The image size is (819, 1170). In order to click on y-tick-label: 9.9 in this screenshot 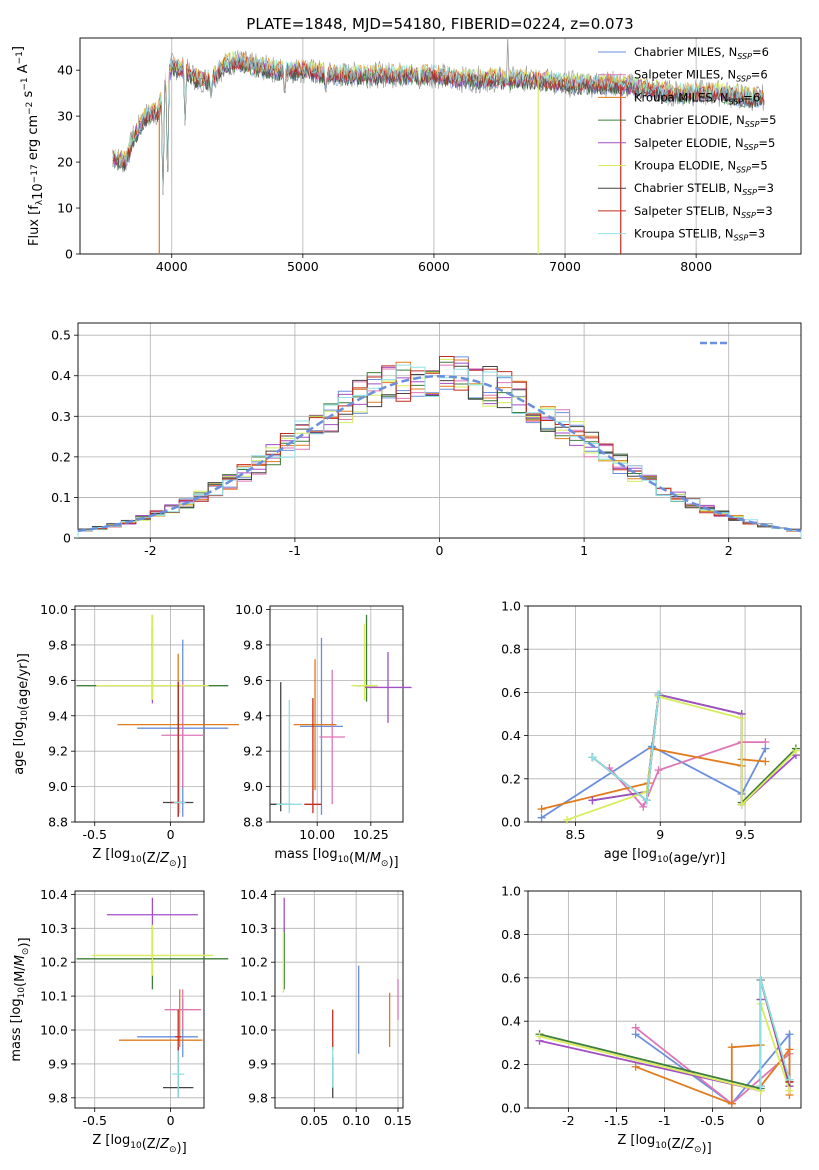, I will do `click(258, 1063)`.